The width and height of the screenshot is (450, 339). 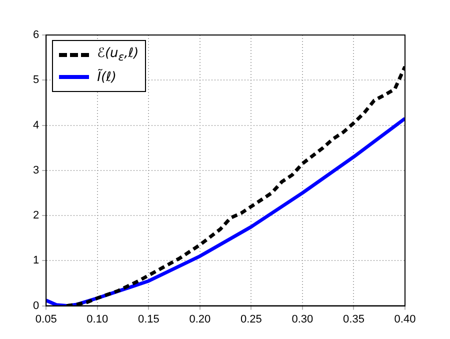 I want to click on x-tick-label: 0.25, so click(x=251, y=319).